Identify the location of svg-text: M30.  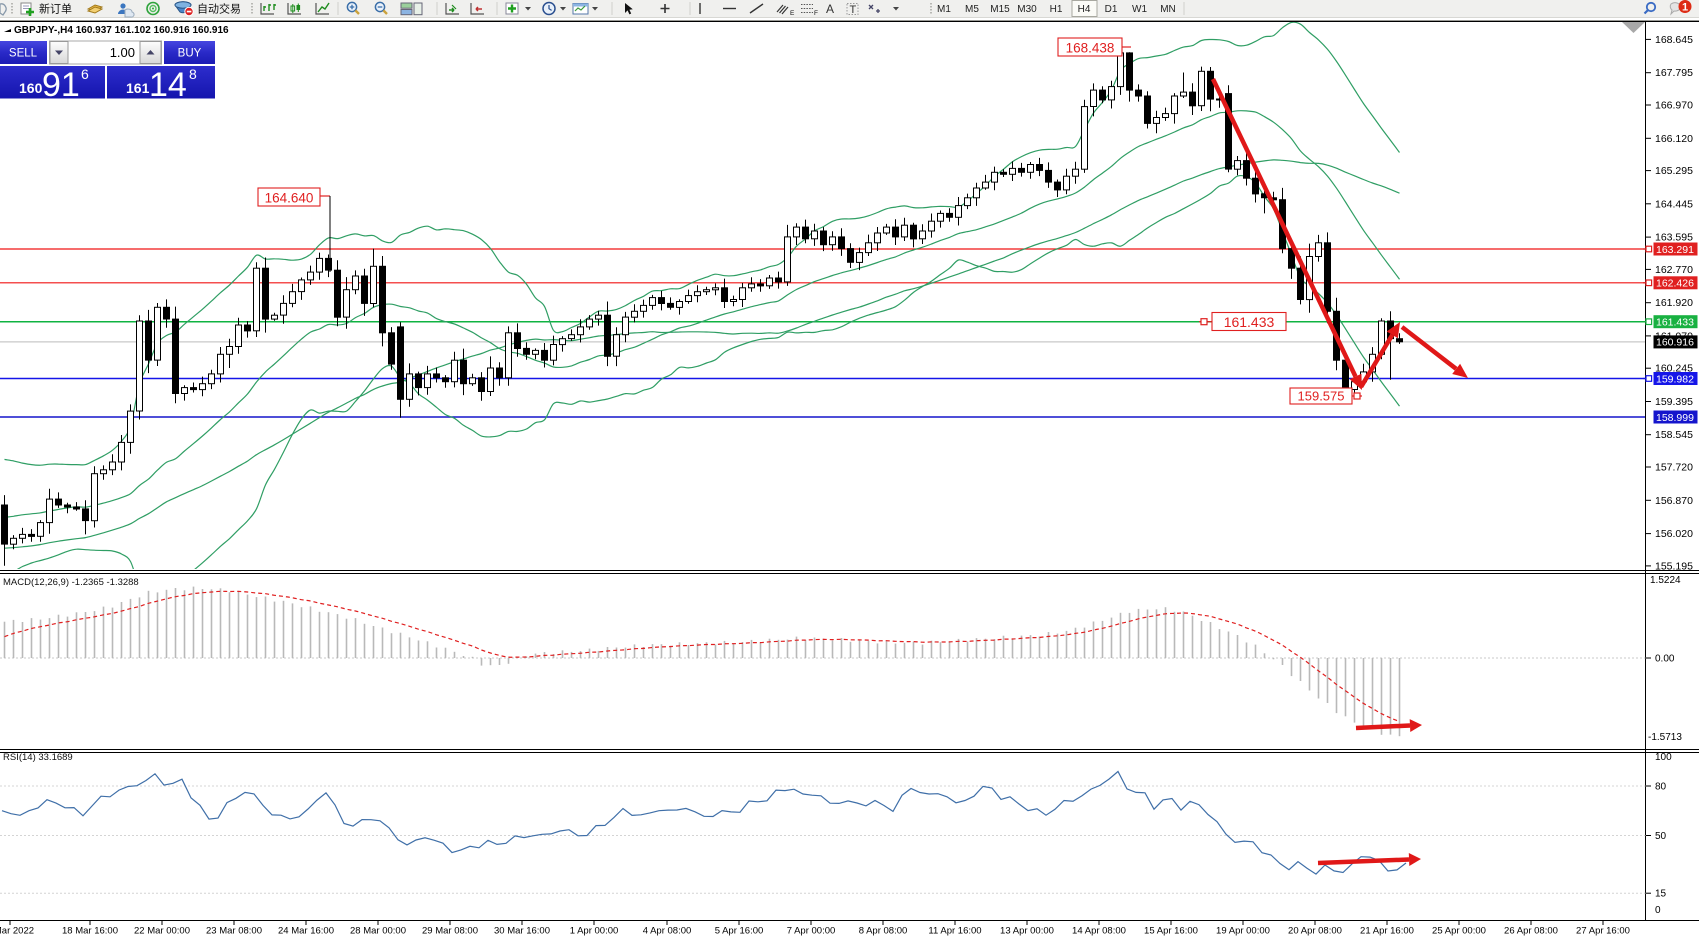
(1027, 9).